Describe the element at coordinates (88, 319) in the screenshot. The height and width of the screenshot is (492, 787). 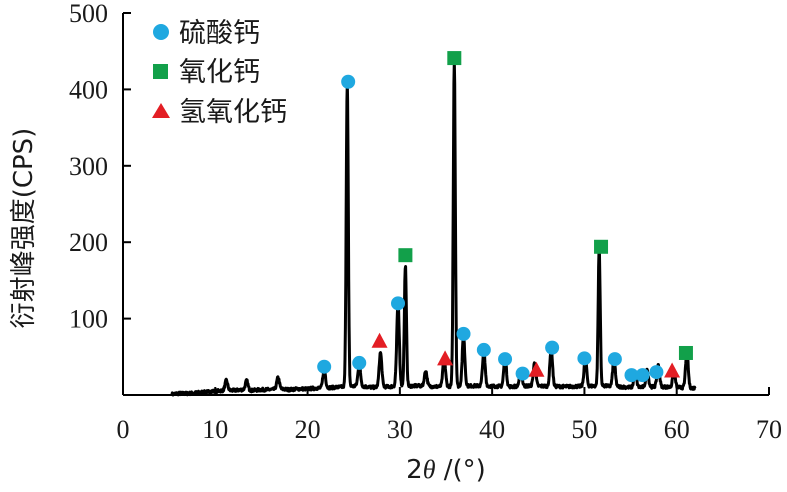
I see `y-tick-label: 100` at that location.